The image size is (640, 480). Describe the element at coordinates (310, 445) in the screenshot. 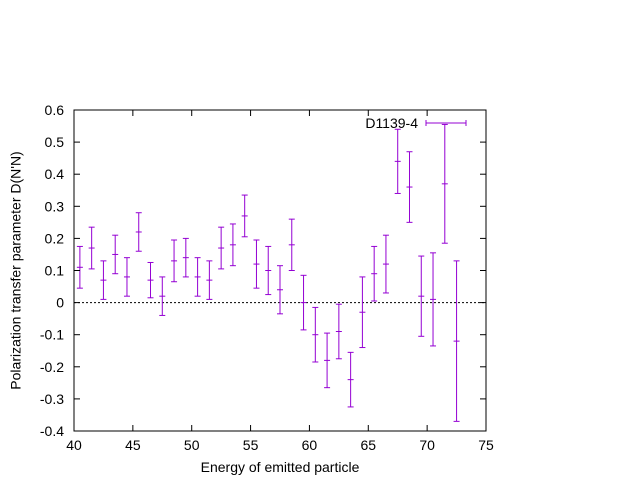

I see `x-tick-label: 60` at that location.